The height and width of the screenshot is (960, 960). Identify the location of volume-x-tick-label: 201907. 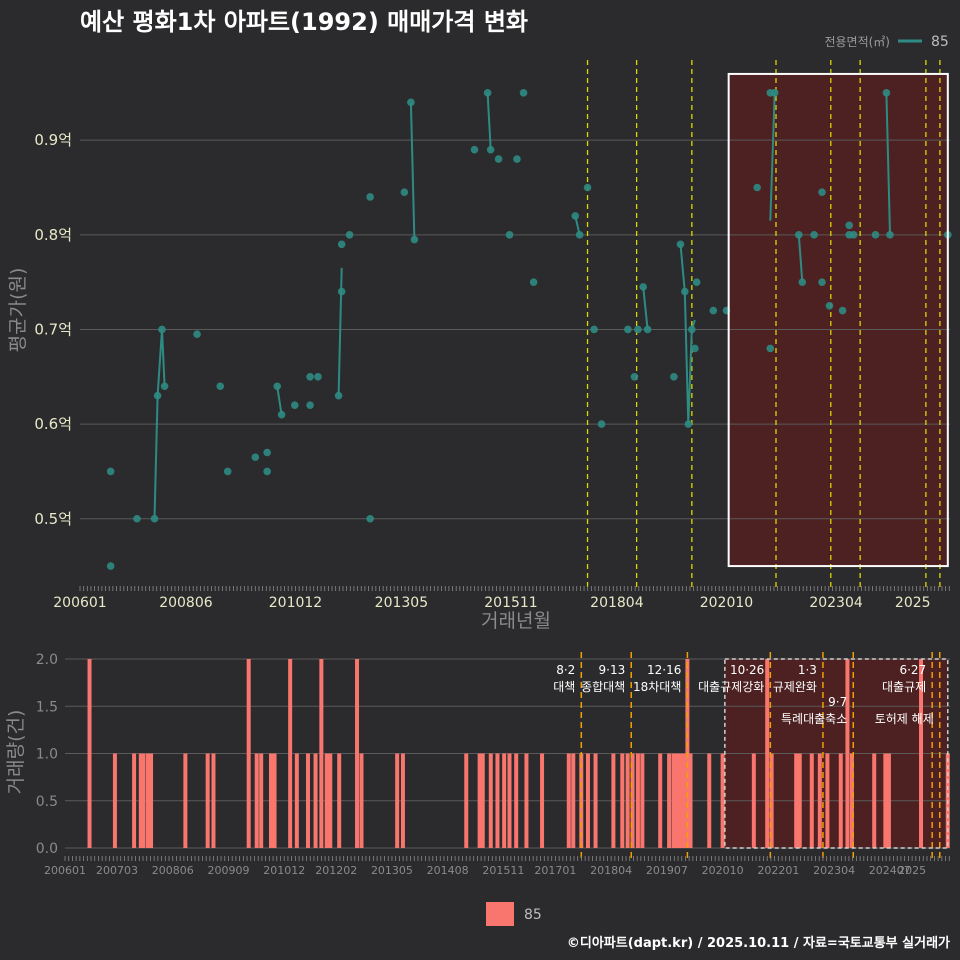
(667, 870).